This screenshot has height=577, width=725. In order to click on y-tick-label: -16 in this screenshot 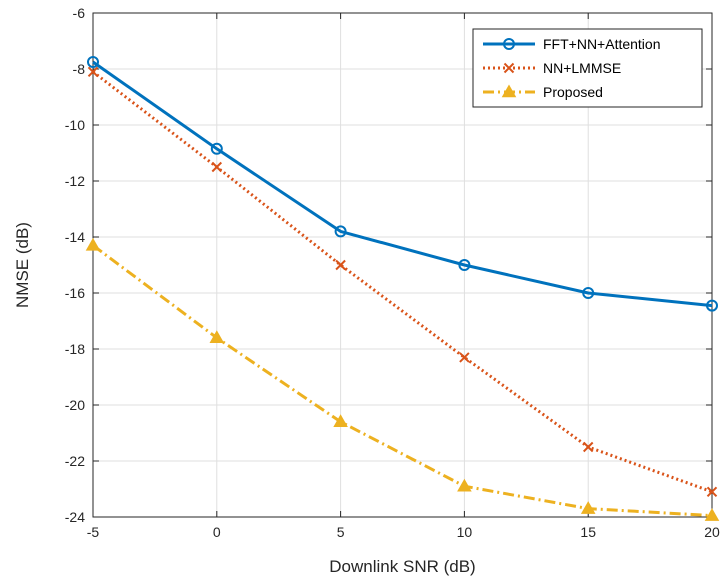, I will do `click(75, 293)`.